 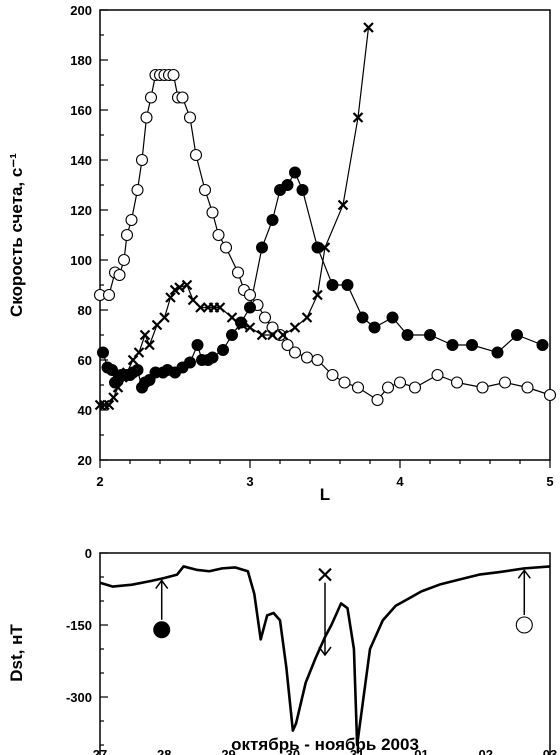 I want to click on top-y-tick-label: 180, so click(x=81, y=60).